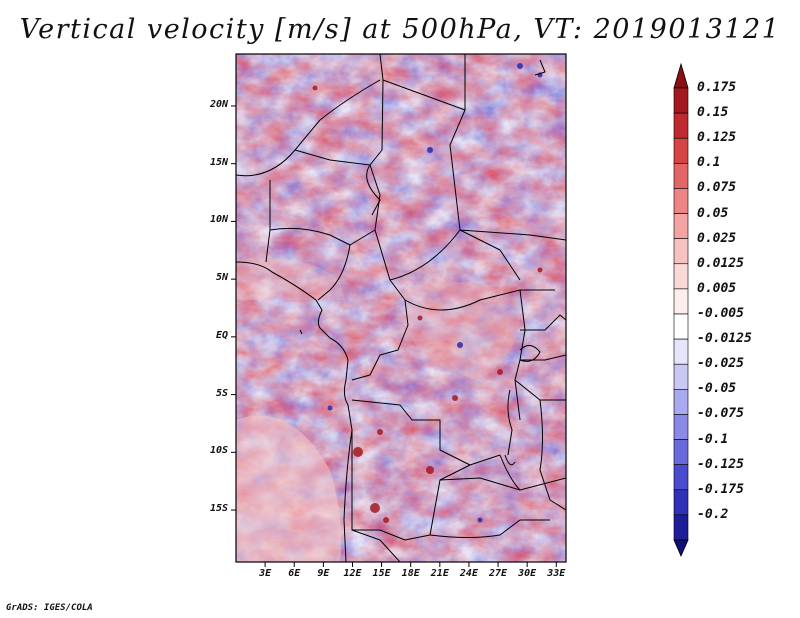 This screenshot has width=800, height=618. I want to click on colorbar-label: -0.125, so click(720, 464).